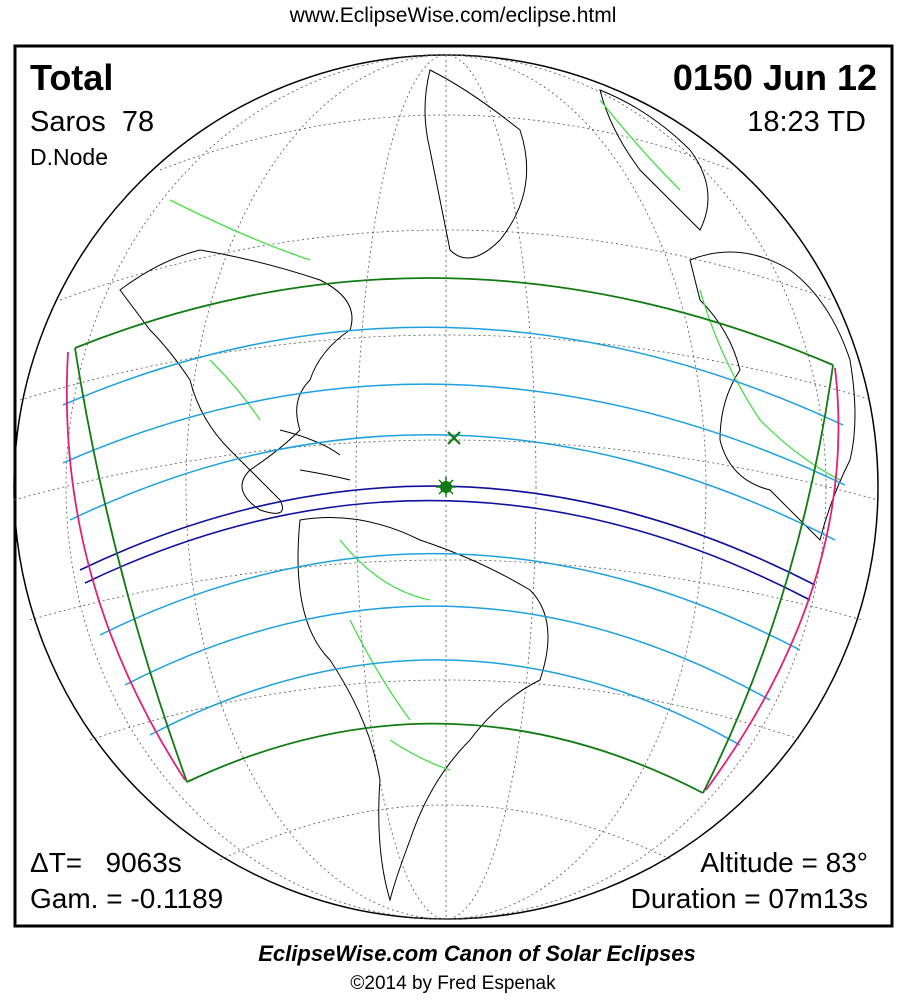 Image resolution: width=908 pixels, height=1004 pixels. Describe the element at coordinates (92, 122) in the screenshot. I see `saros: Saros 78` at that location.